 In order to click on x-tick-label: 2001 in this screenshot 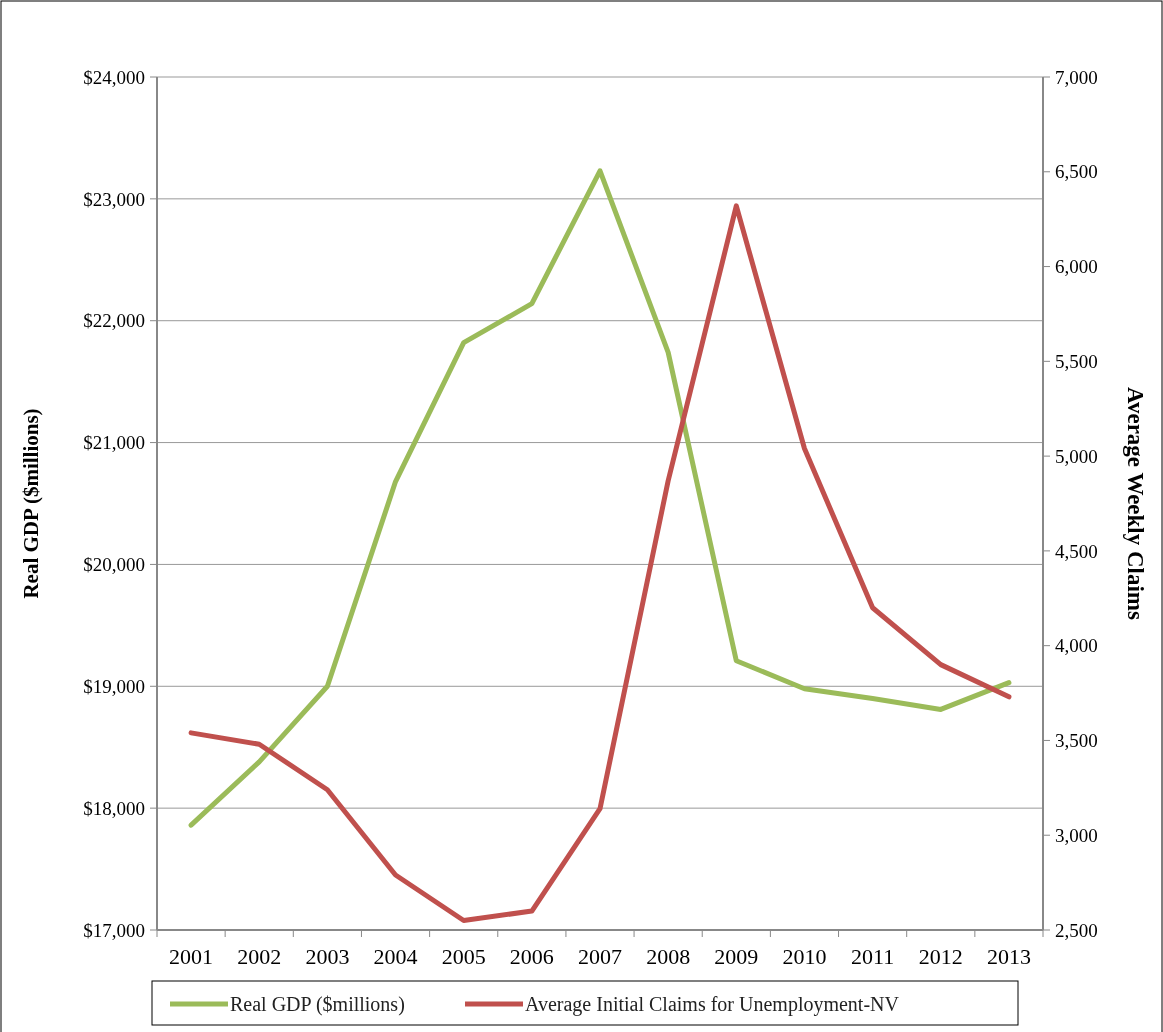, I will do `click(191, 956)`.